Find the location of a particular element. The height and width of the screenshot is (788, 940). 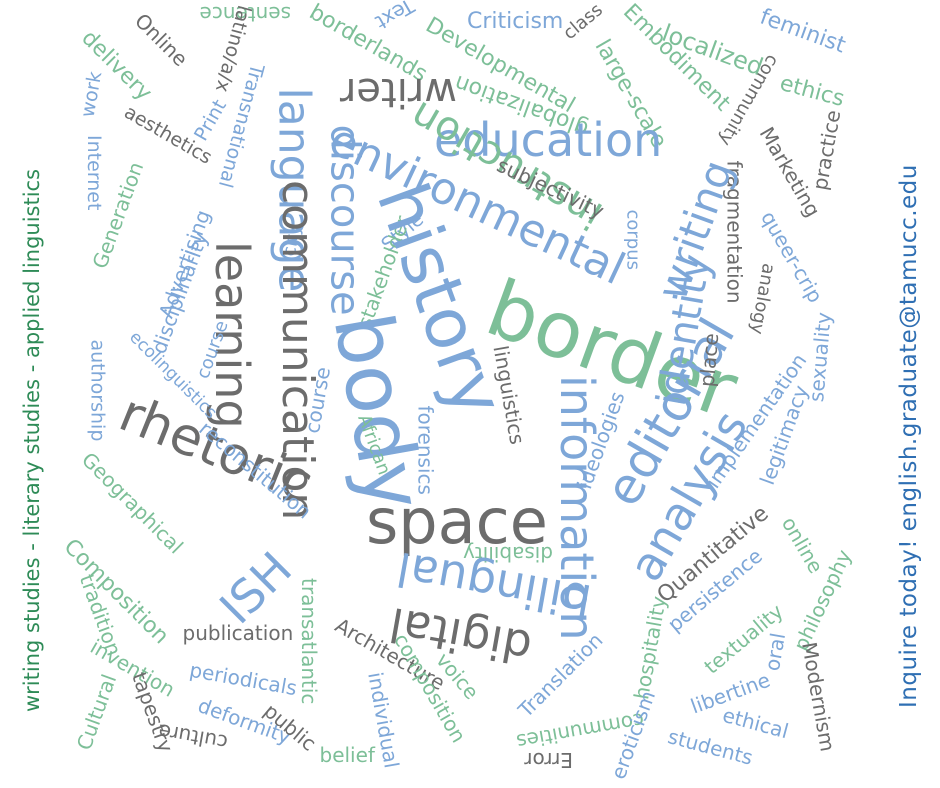

word: place is located at coordinates (709, 360).